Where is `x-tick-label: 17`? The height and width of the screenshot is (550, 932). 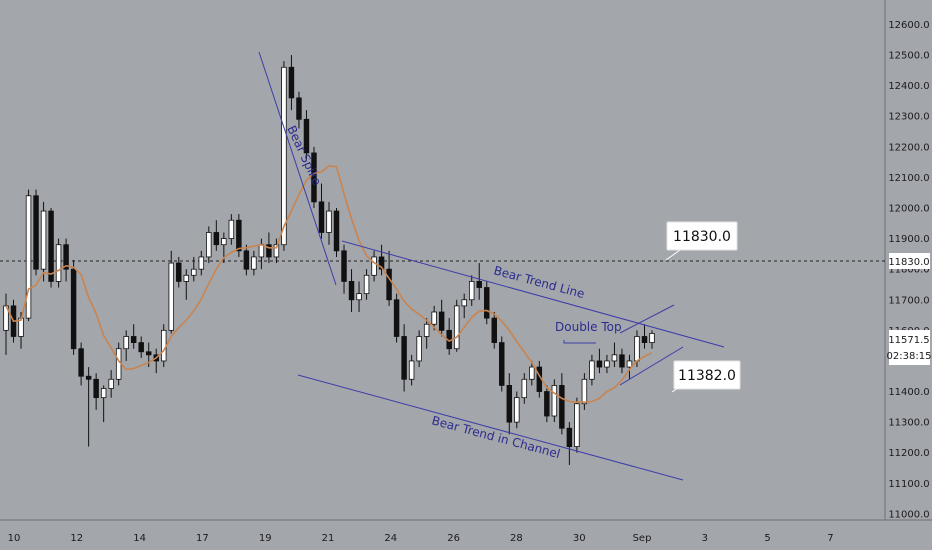
x-tick-label: 17 is located at coordinates (202, 538).